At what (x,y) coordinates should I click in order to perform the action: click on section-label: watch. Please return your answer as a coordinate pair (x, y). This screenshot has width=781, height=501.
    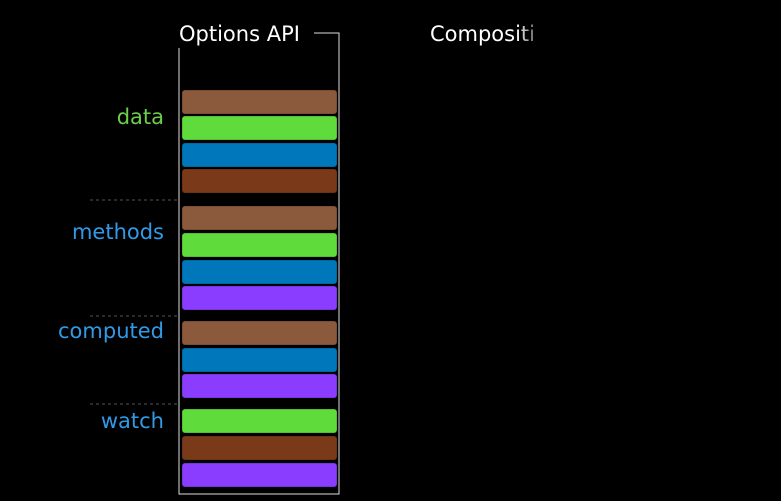
    Looking at the image, I should click on (132, 421).